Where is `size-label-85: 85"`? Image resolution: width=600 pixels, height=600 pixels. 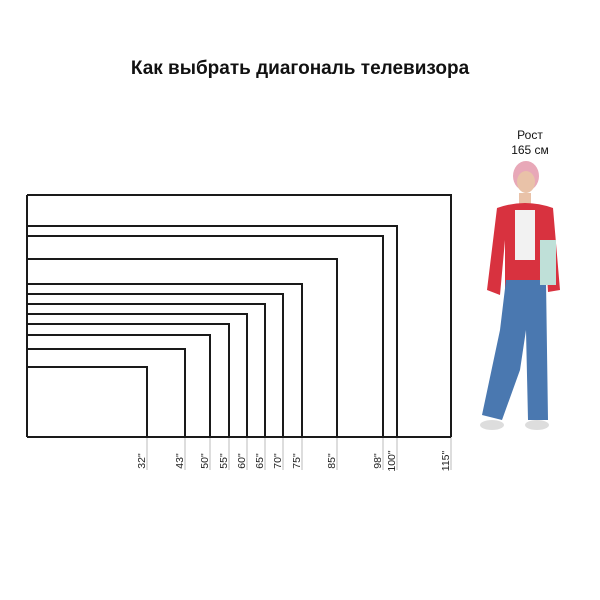
size-label-85: 85" is located at coordinates (332, 461).